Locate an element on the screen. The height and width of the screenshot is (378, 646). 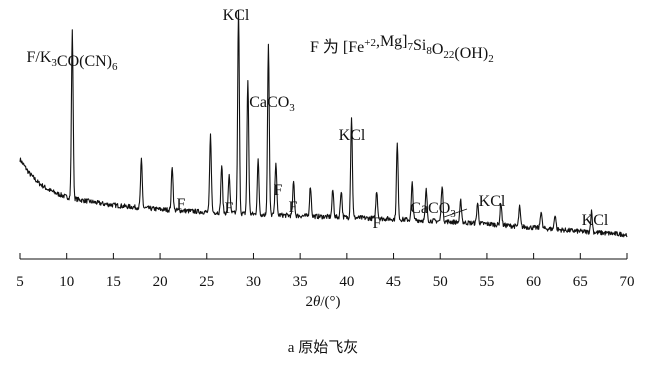
x-axis-label: 2θ/(°) is located at coordinates (322, 302).